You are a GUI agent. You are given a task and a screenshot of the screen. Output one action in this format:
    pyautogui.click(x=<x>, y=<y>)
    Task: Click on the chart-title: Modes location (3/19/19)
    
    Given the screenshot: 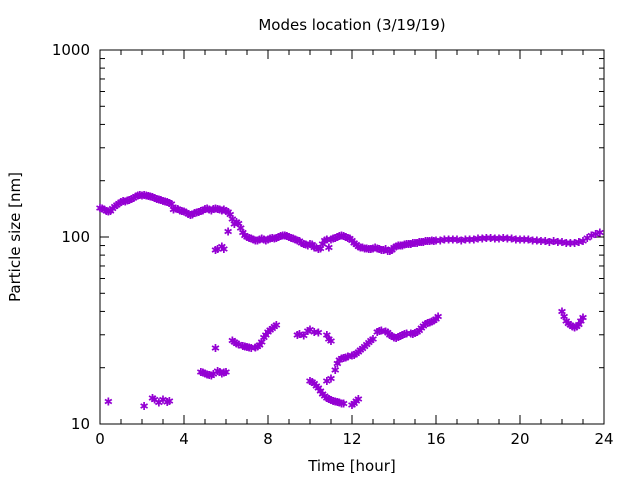 What is the action you would take?
    pyautogui.click(x=351, y=25)
    